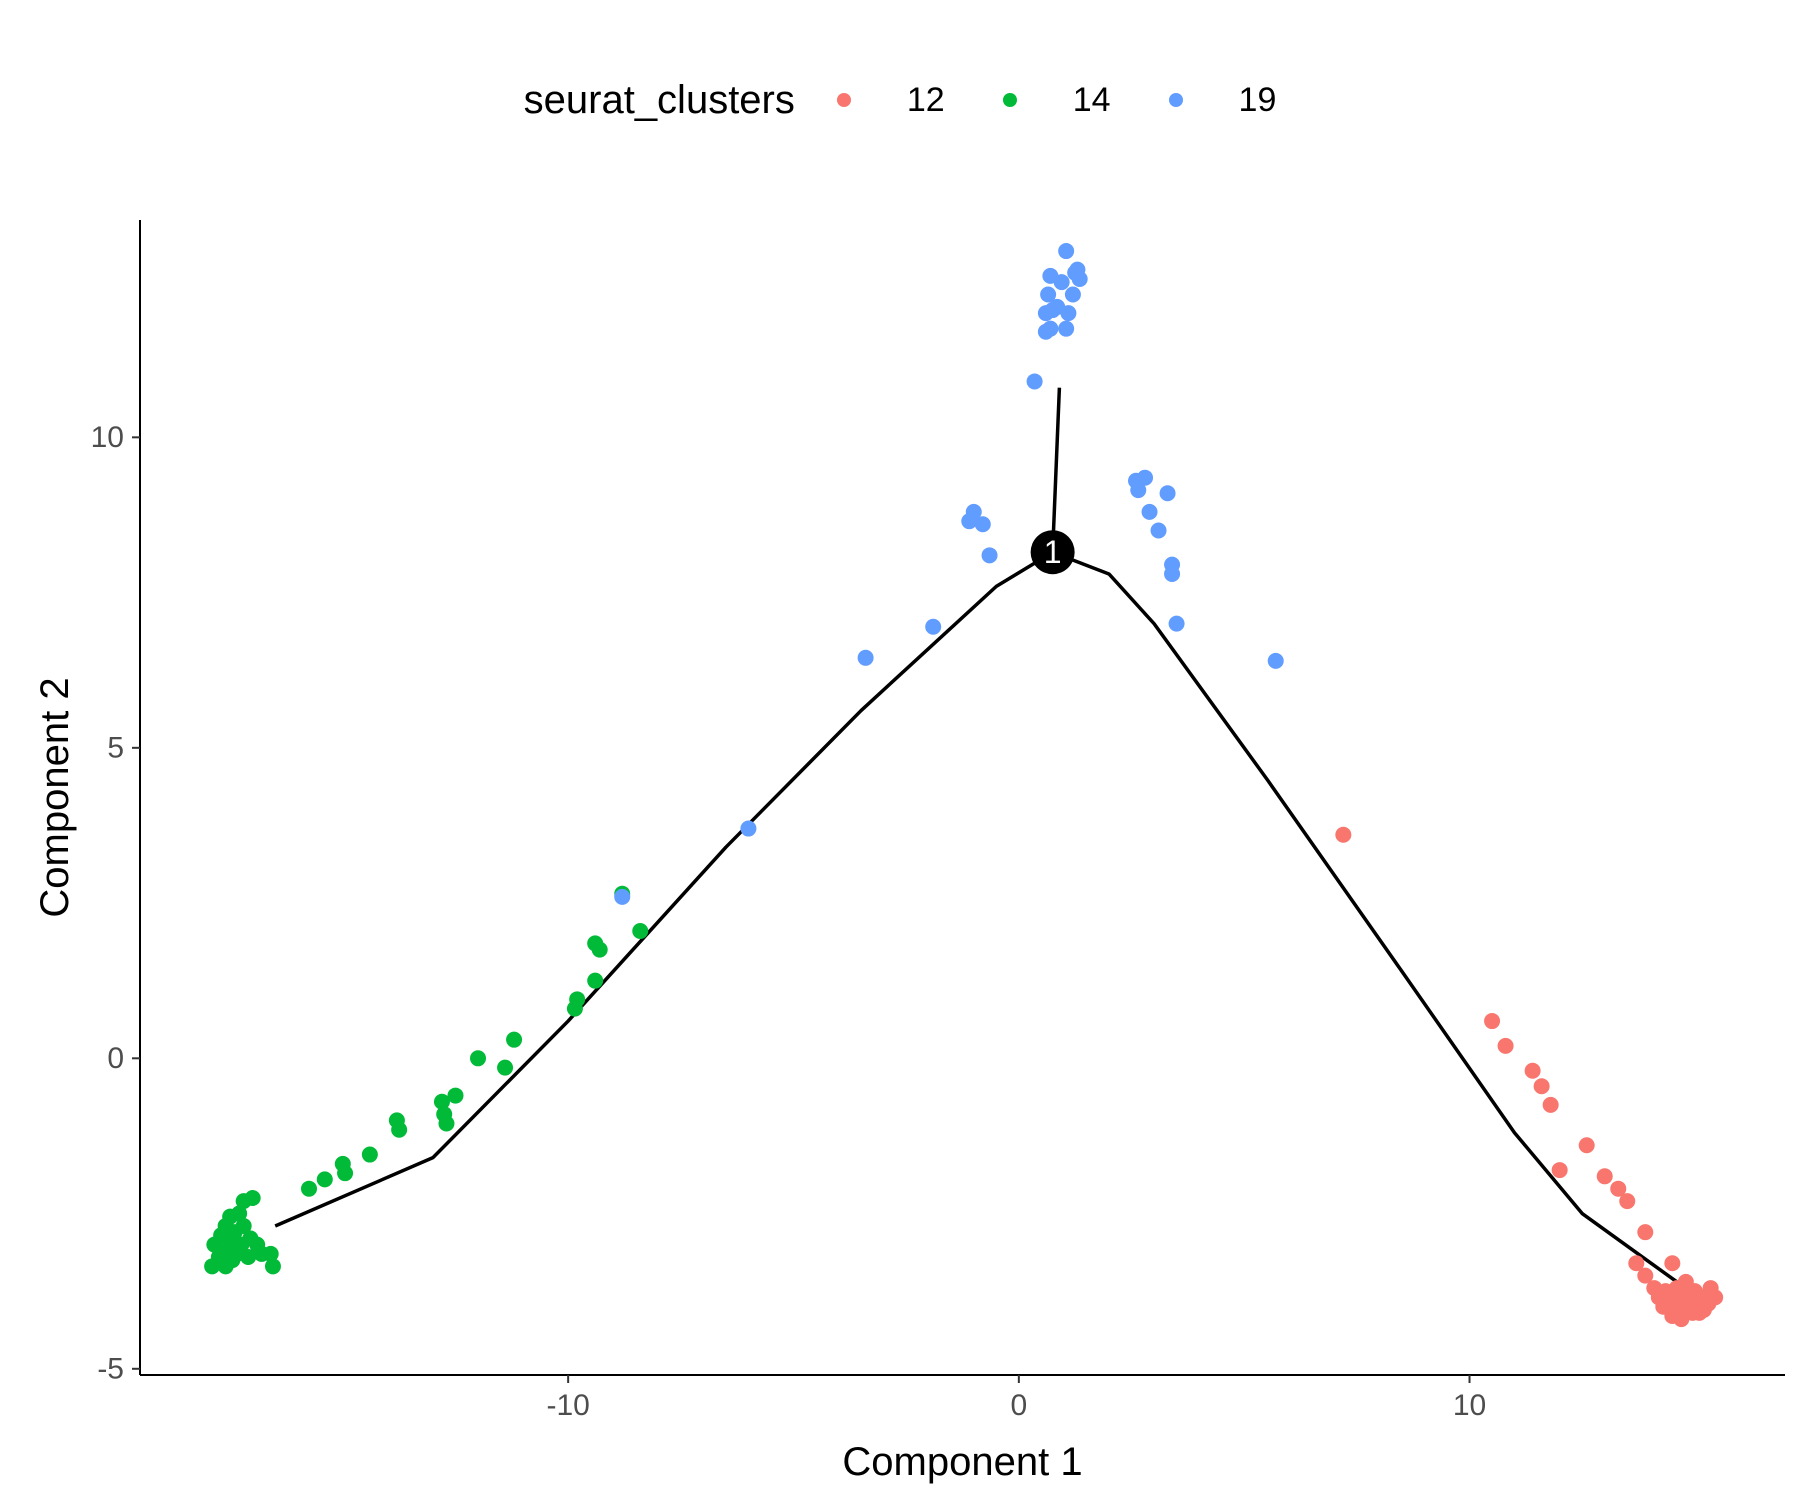 The height and width of the screenshot is (1500, 1800). Describe the element at coordinates (115, 1058) in the screenshot. I see `y-tick-label: 0` at that location.